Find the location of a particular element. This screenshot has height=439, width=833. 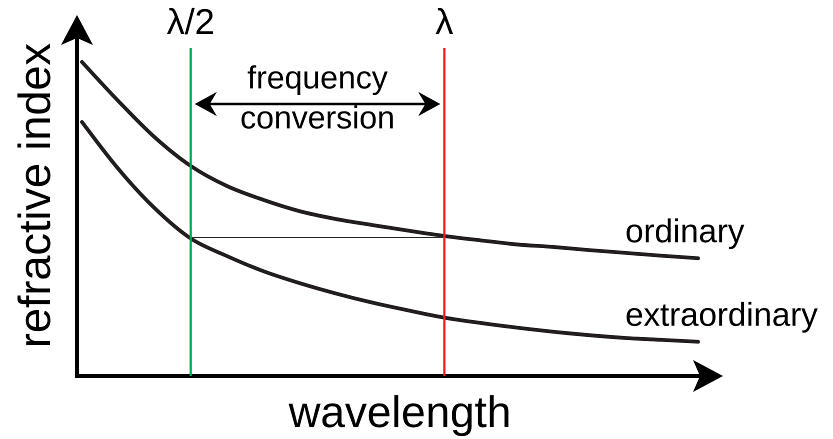

text: λ is located at coordinates (445, 21).